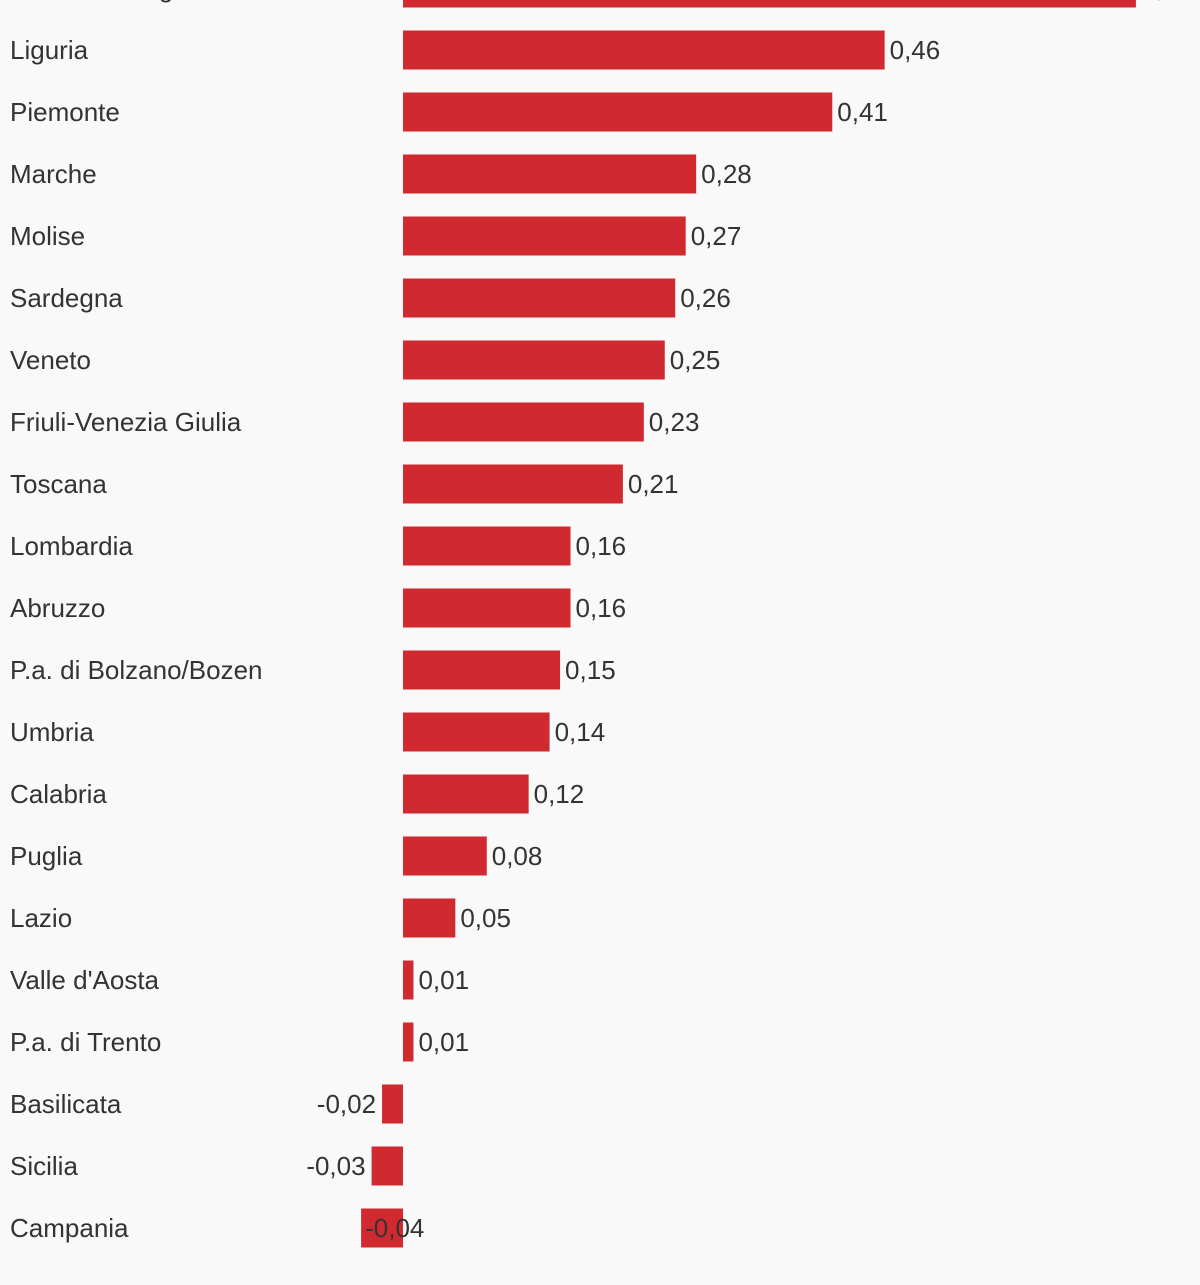 The image size is (1200, 1285). I want to click on category-label: Valle d'Aosta, so click(85, 980).